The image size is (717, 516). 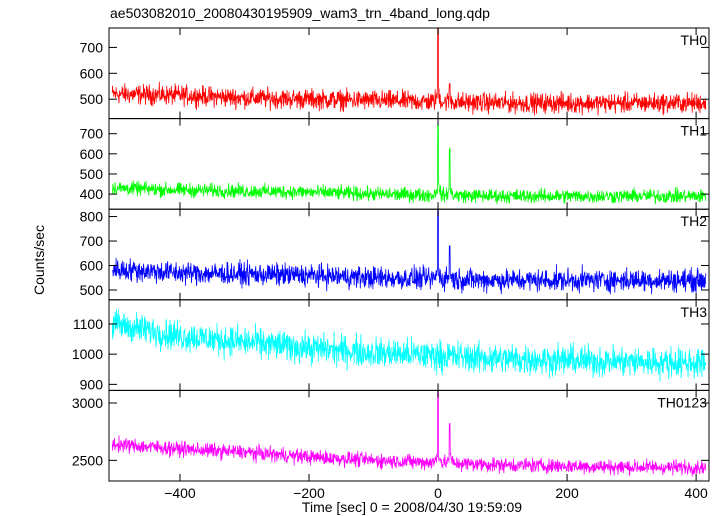 What do you see at coordinates (694, 40) in the screenshot?
I see `panel-label: TH0` at bounding box center [694, 40].